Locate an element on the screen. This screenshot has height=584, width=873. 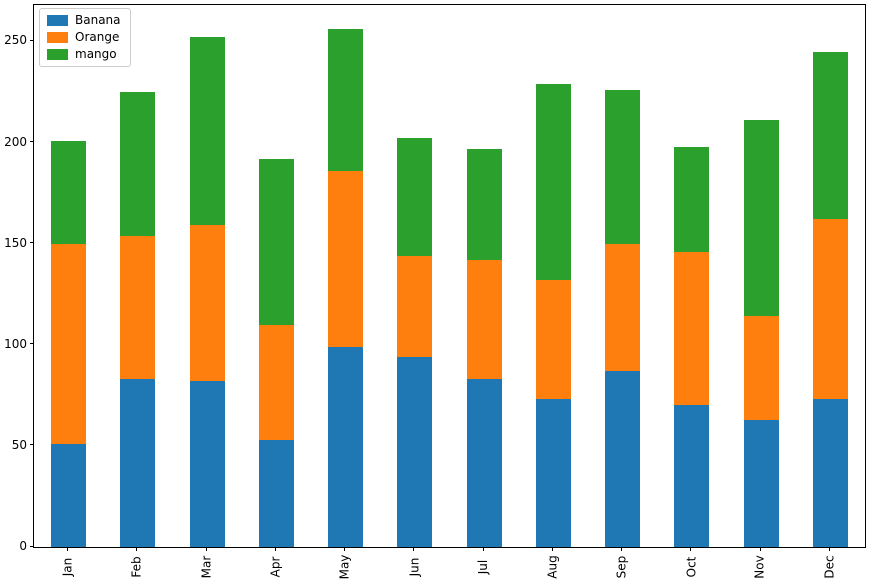
x-tick-label-oct: Oct is located at coordinates (691, 567).